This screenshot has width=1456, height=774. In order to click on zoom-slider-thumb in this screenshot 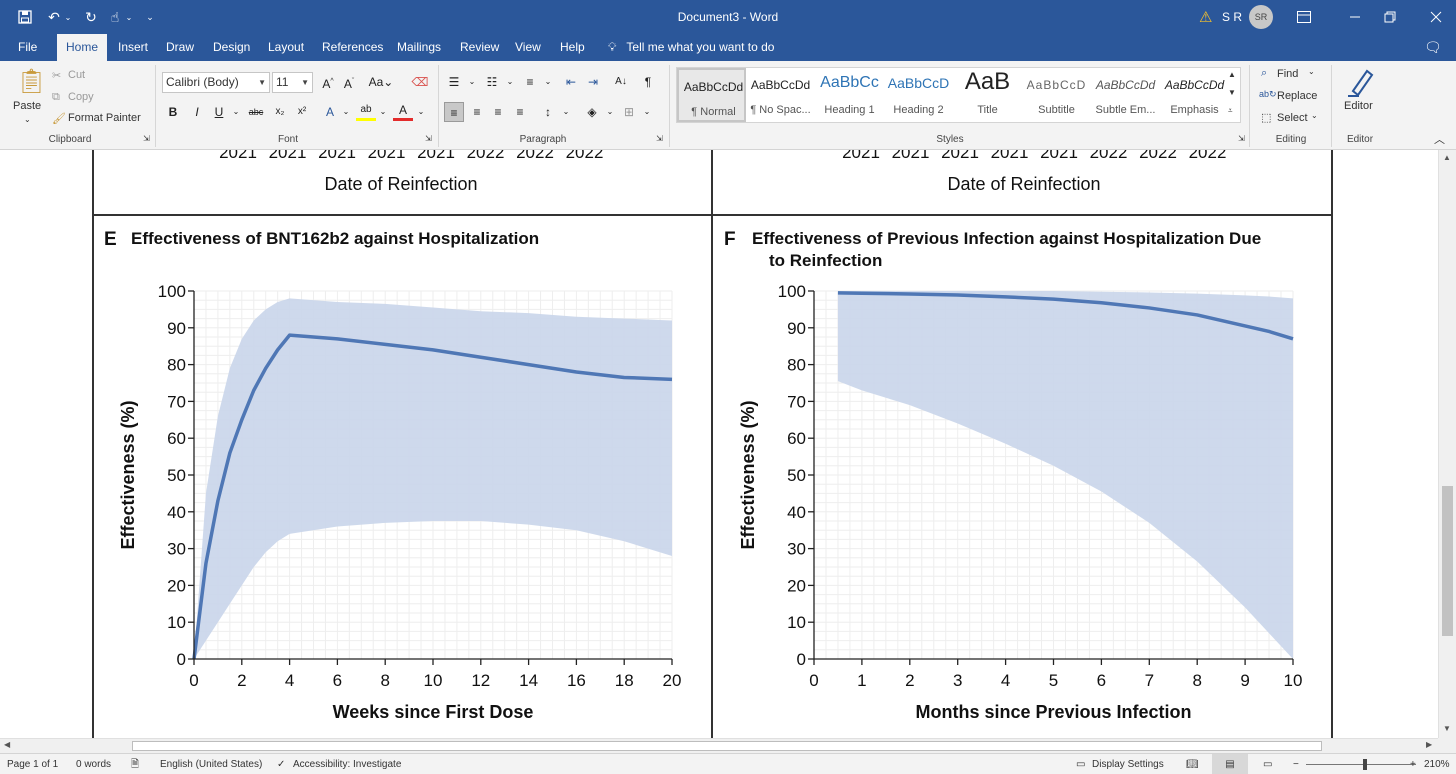, I will do `click(1365, 764)`.